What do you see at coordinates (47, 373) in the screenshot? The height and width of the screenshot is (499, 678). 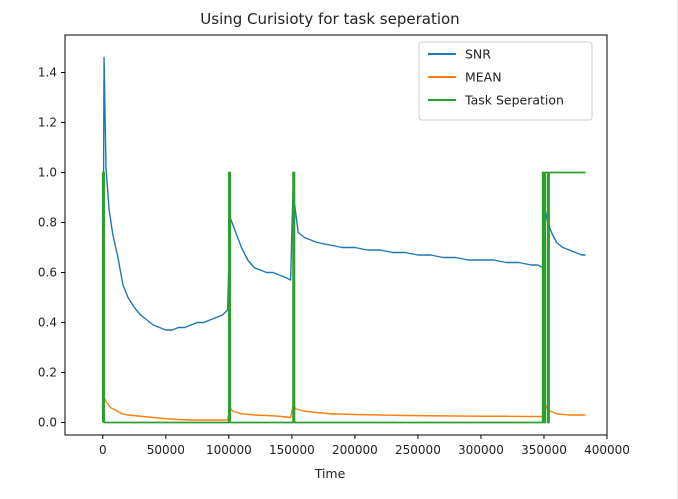 I see `y-tick-label: 0.2` at bounding box center [47, 373].